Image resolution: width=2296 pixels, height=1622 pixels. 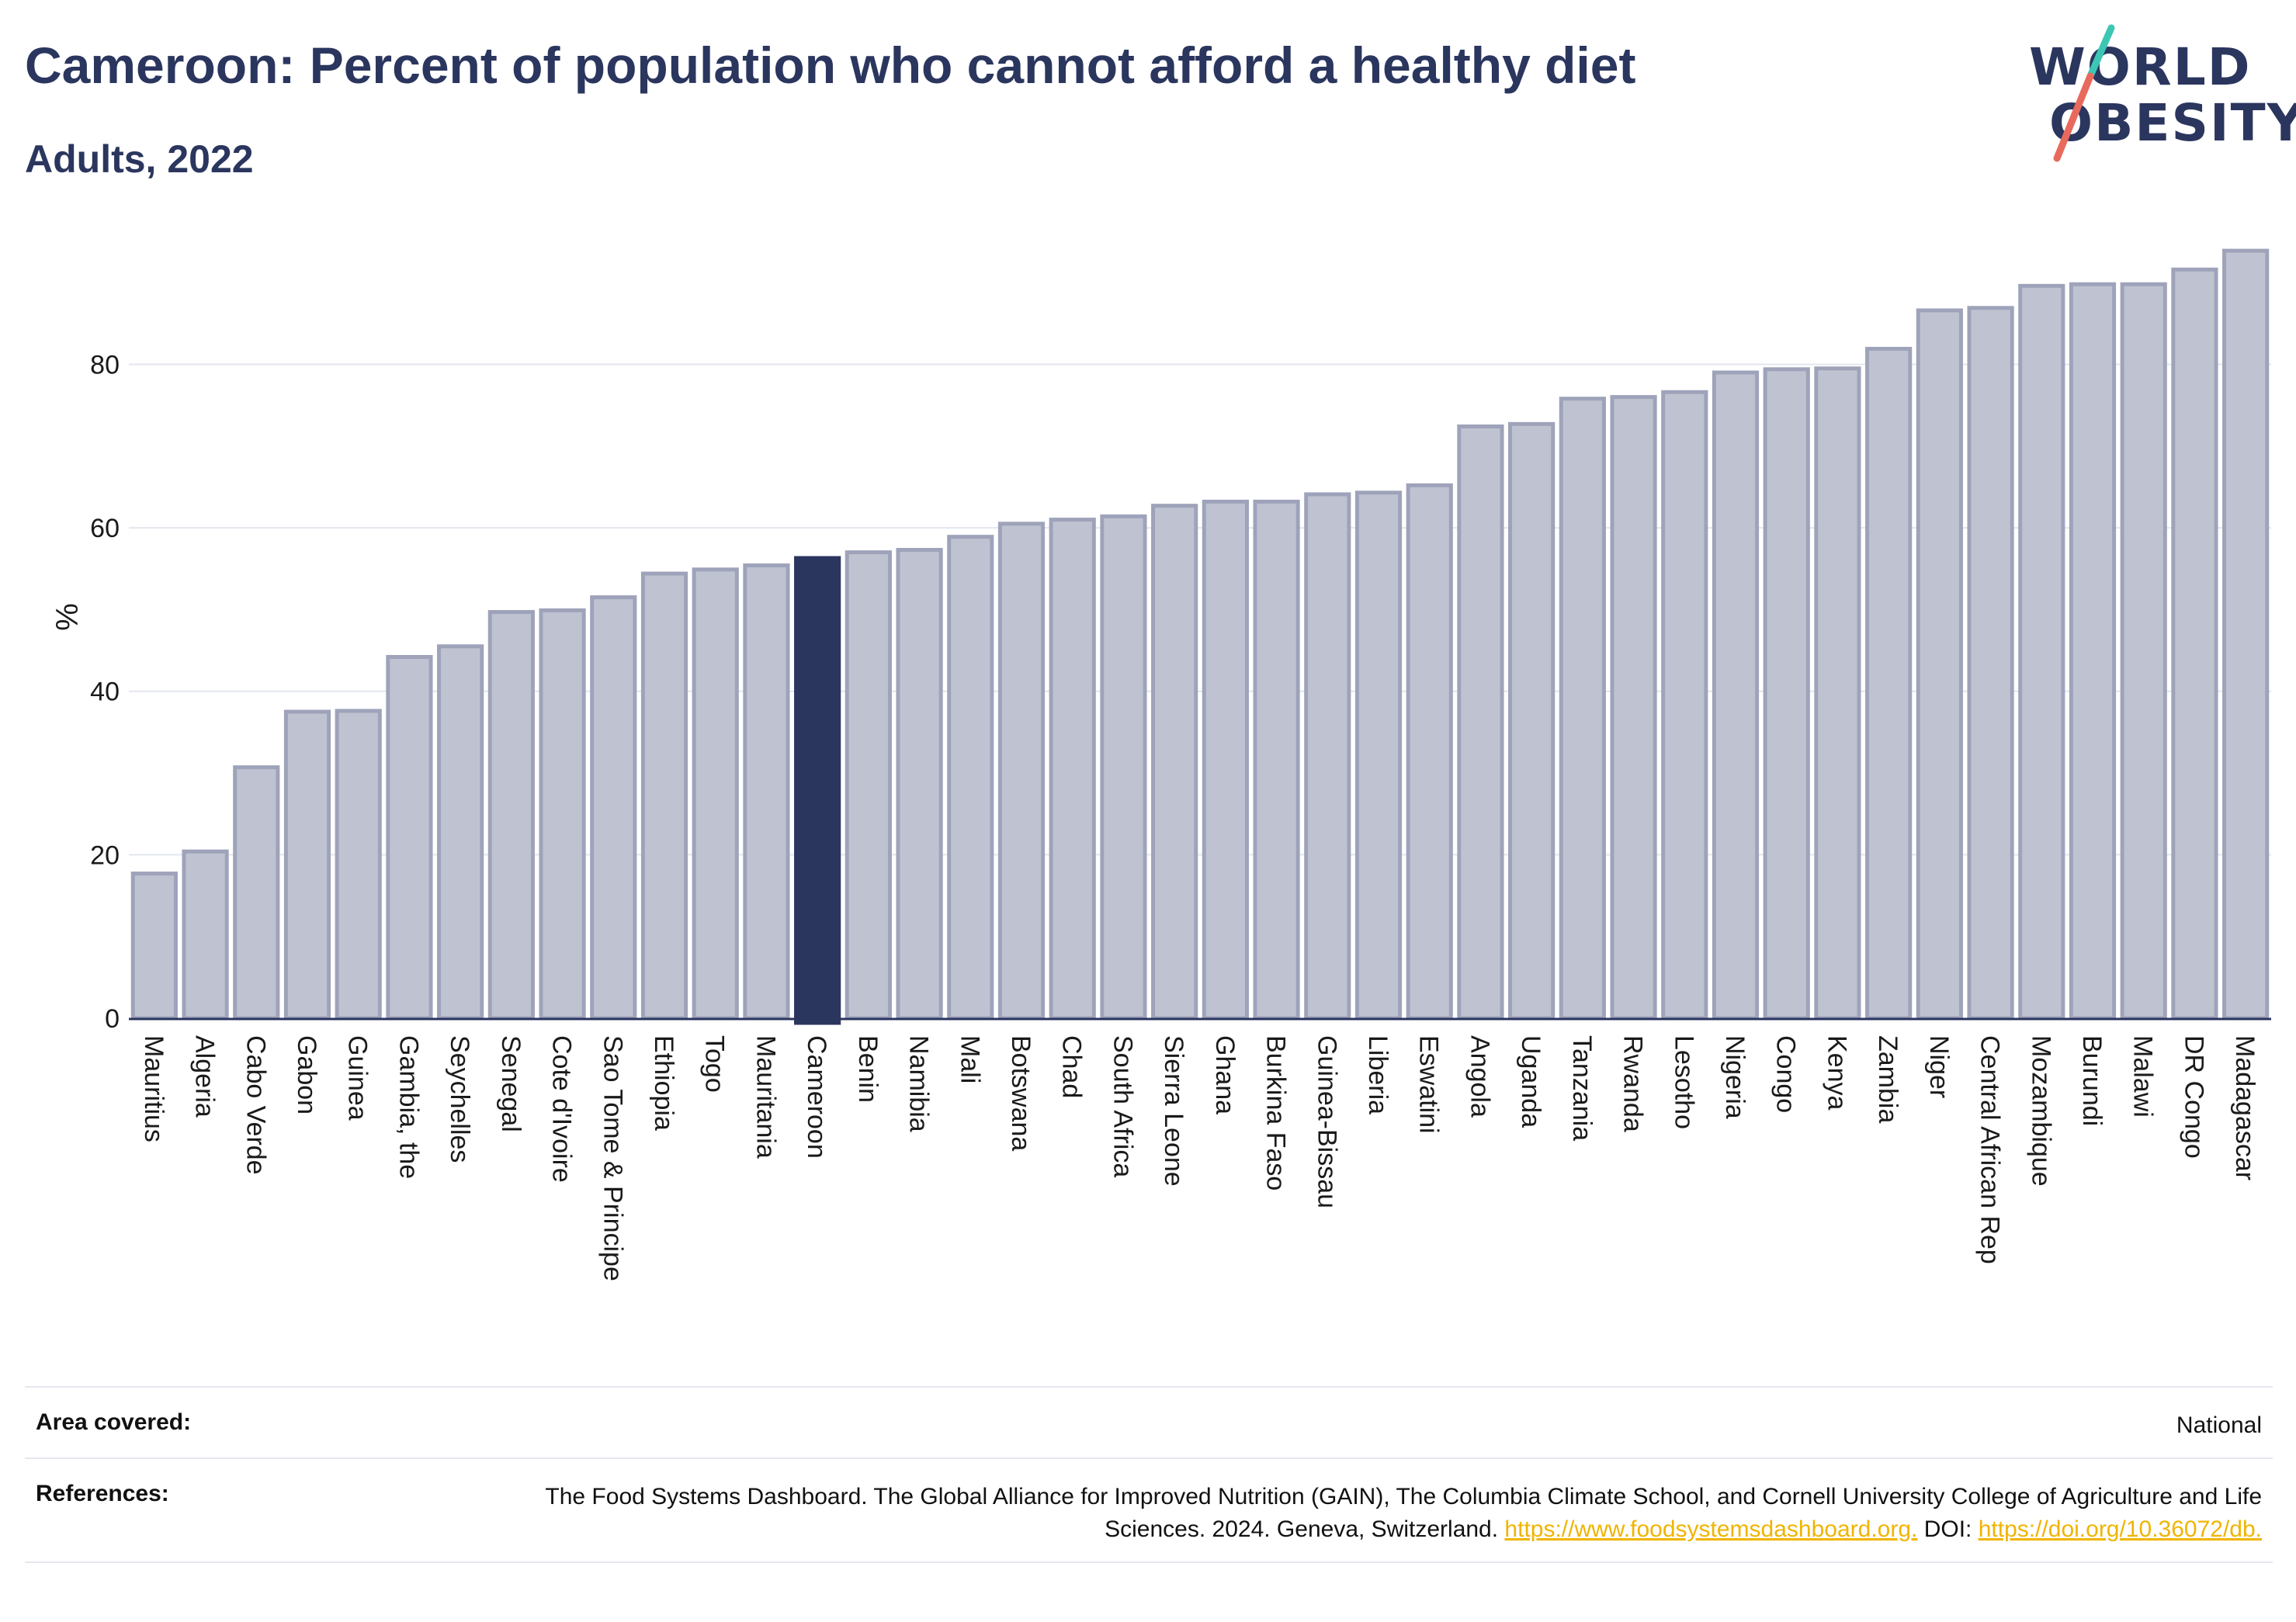 What do you see at coordinates (1939, 1066) in the screenshot?
I see `x-tick-label: Niger` at bounding box center [1939, 1066].